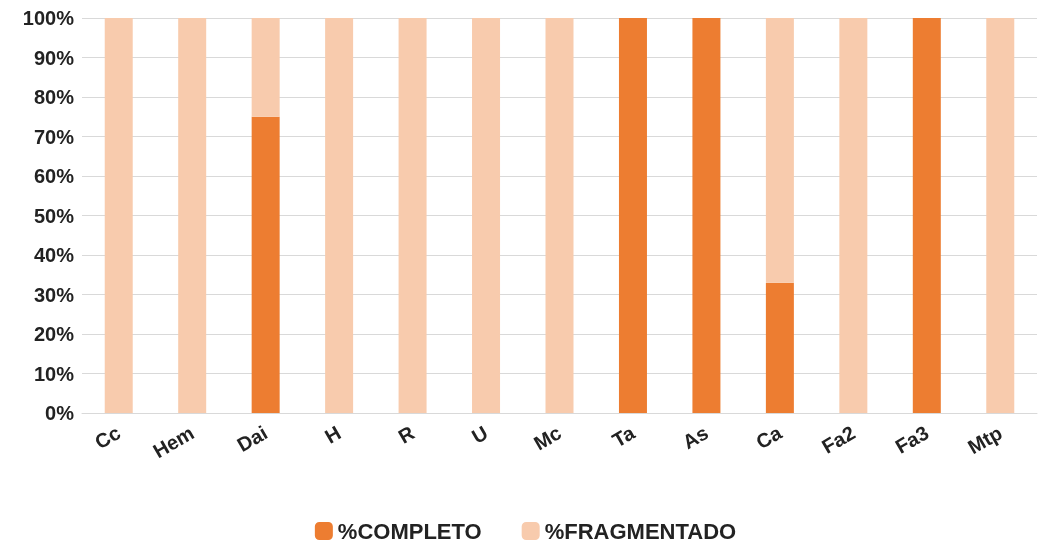  I want to click on y-tick-label: 70%, so click(54, 136).